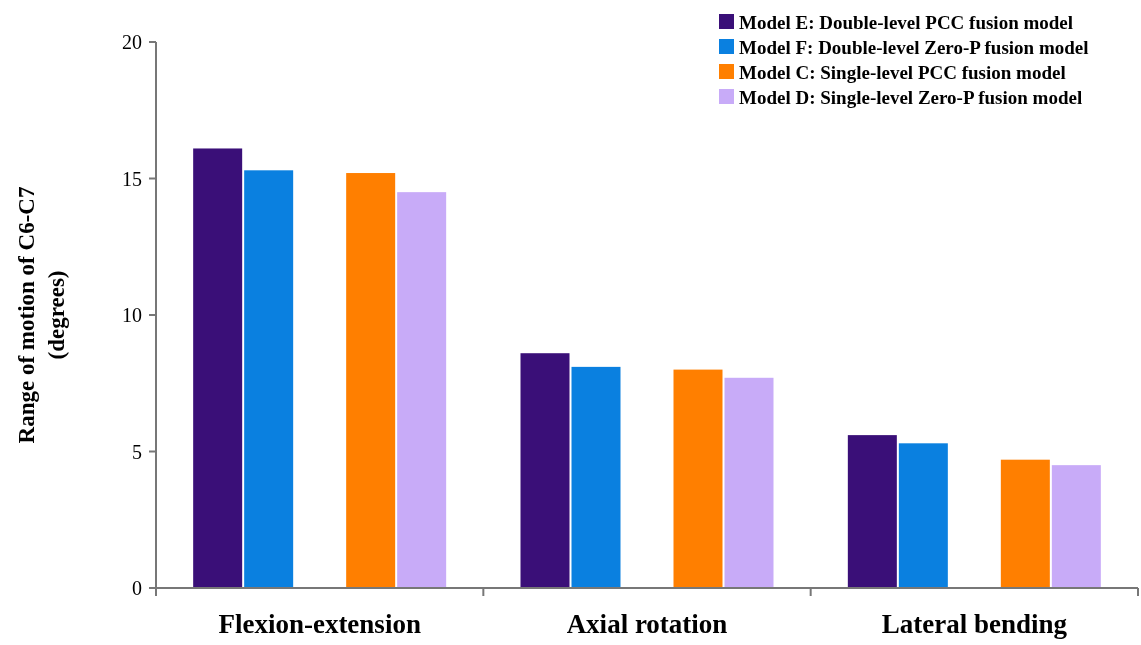  Describe the element at coordinates (137, 451) in the screenshot. I see `y-tick-label: 5` at that location.